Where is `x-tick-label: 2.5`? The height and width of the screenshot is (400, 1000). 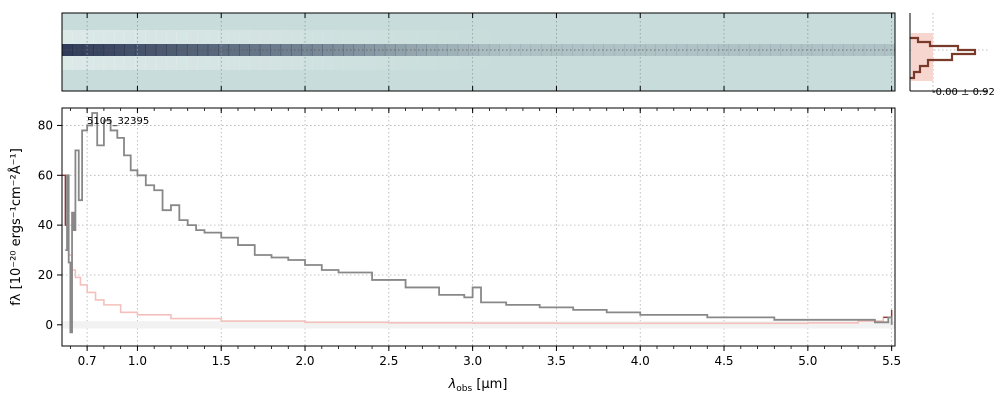 x-tick-label: 2.5 is located at coordinates (388, 361).